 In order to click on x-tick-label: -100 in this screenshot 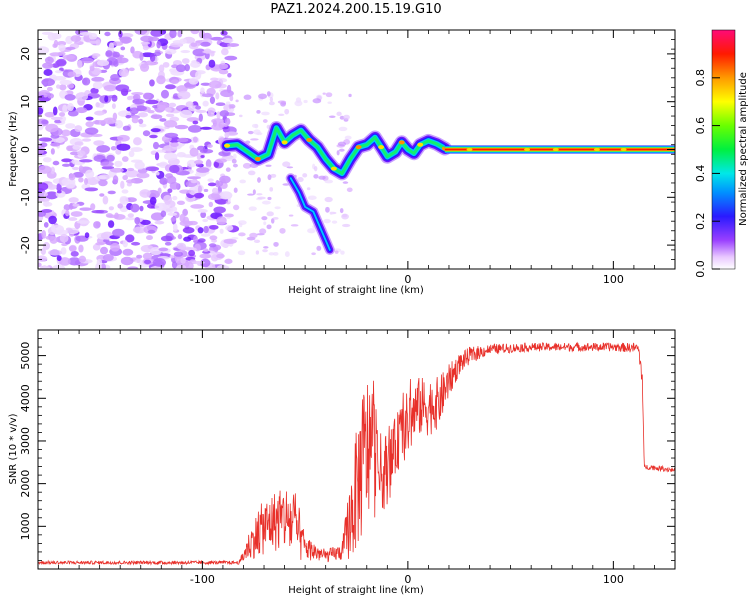, I will do `click(202, 279)`.